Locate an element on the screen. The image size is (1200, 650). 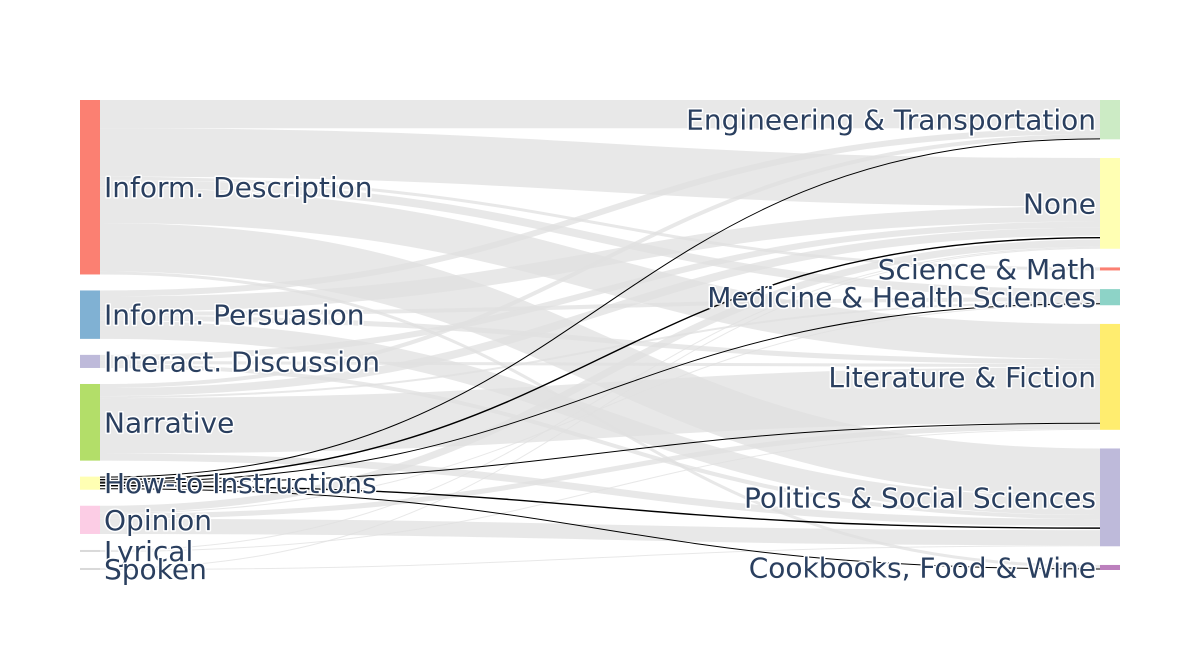
flow-narrative-to-medicine-health-sciences is located at coordinates (600, 350).